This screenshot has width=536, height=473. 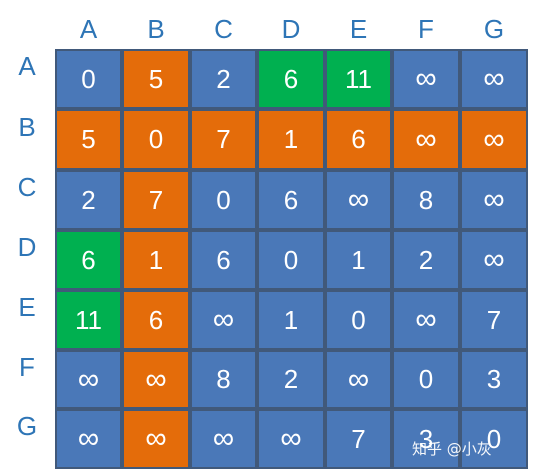 I want to click on row-label: D, so click(x=27, y=247).